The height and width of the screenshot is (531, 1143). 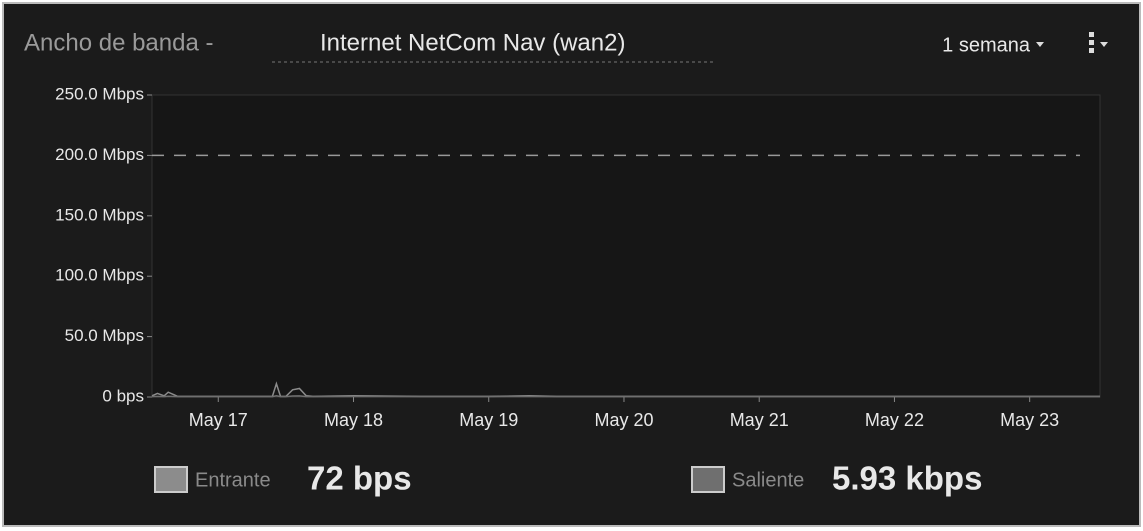 What do you see at coordinates (99, 93) in the screenshot?
I see `y-tick-label: 250.0 Mbps` at bounding box center [99, 93].